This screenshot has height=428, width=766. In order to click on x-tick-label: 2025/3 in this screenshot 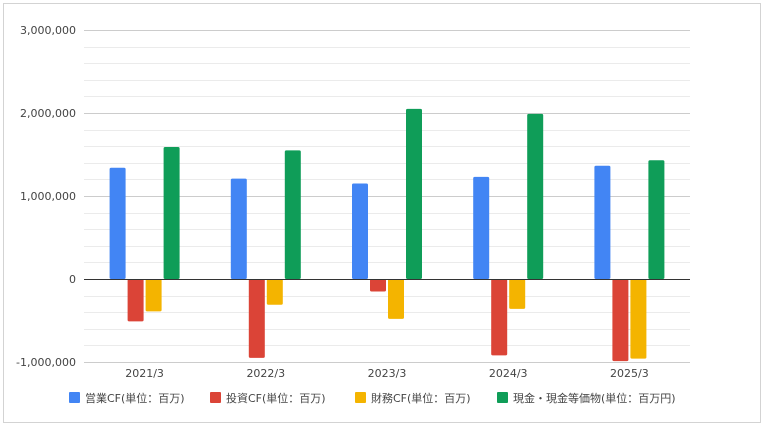, I will do `click(629, 373)`.